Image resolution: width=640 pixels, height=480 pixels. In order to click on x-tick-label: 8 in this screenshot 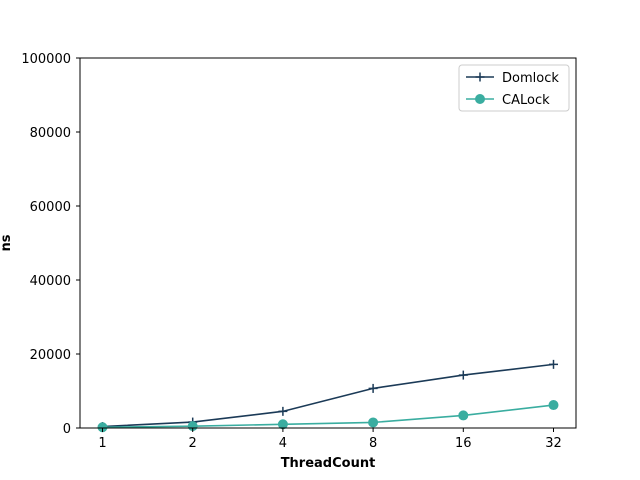, I will do `click(373, 443)`.